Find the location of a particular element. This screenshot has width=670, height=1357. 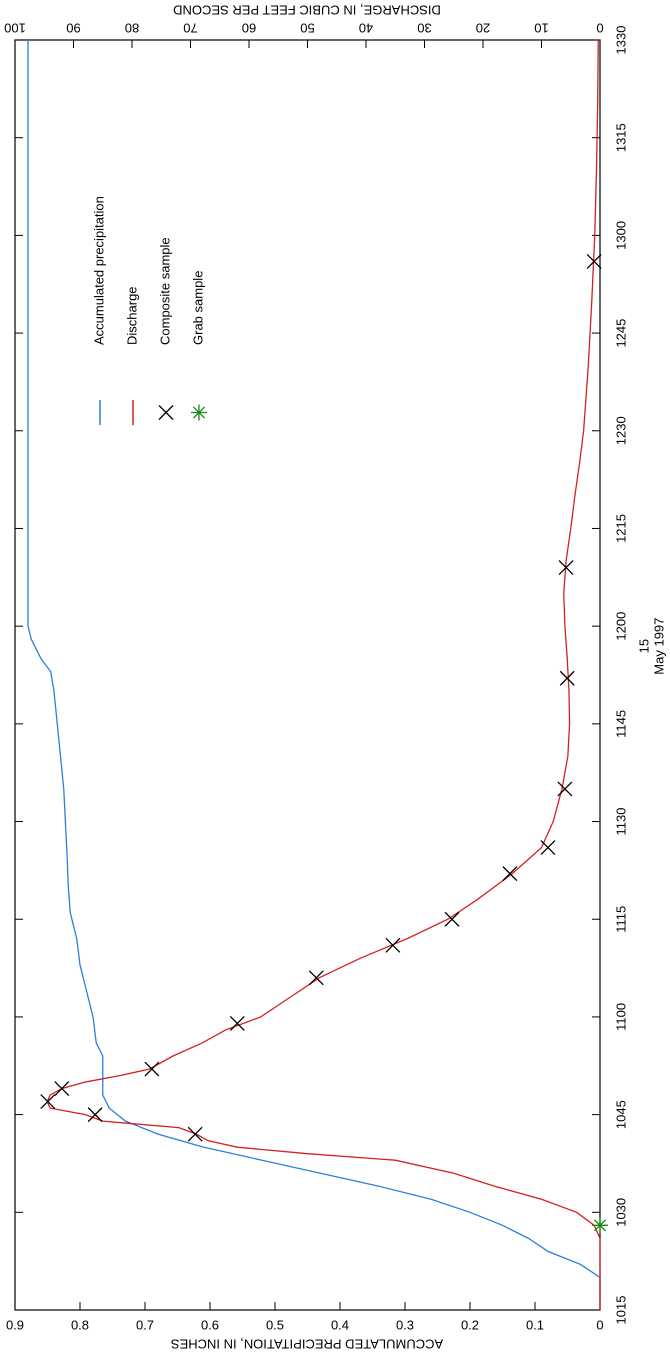

x-tick-label: 1115 is located at coordinates (620, 919).